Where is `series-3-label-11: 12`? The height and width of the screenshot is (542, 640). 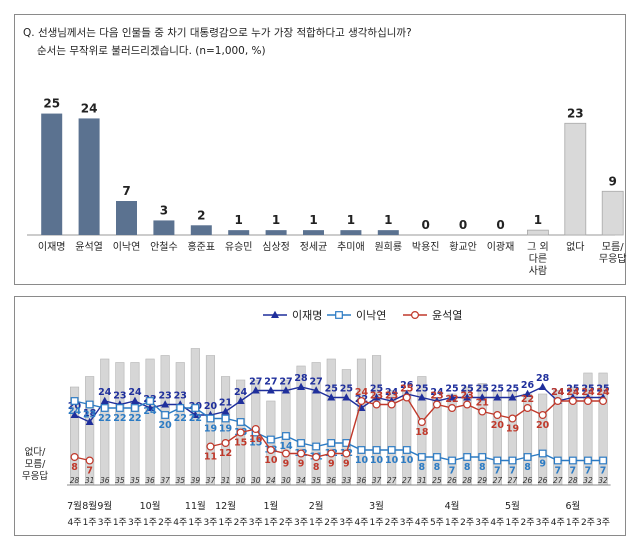 series-3-label-11: 12 is located at coordinates (225, 453).